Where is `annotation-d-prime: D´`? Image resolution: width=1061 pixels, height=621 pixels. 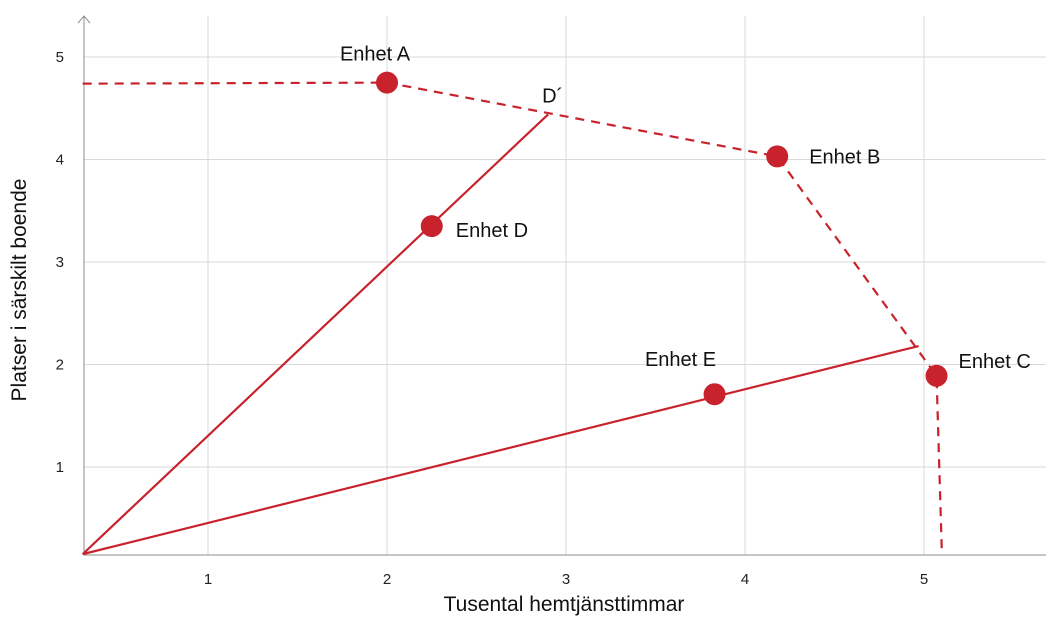
annotation-d-prime: D´ is located at coordinates (552, 96).